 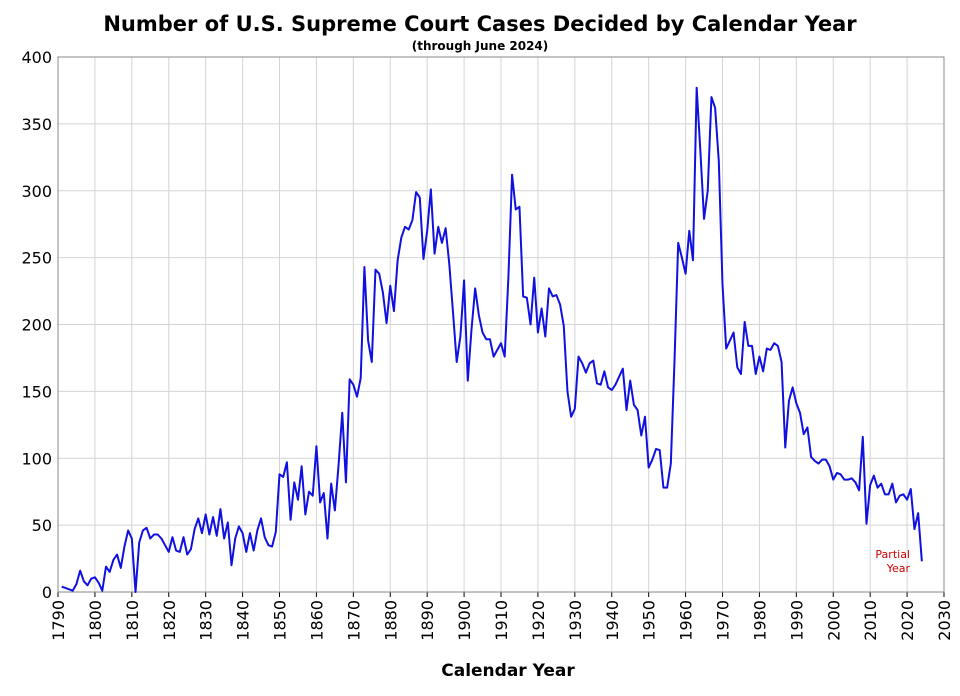 What do you see at coordinates (907, 620) in the screenshot?
I see `x-tick-label: 2020` at bounding box center [907, 620].